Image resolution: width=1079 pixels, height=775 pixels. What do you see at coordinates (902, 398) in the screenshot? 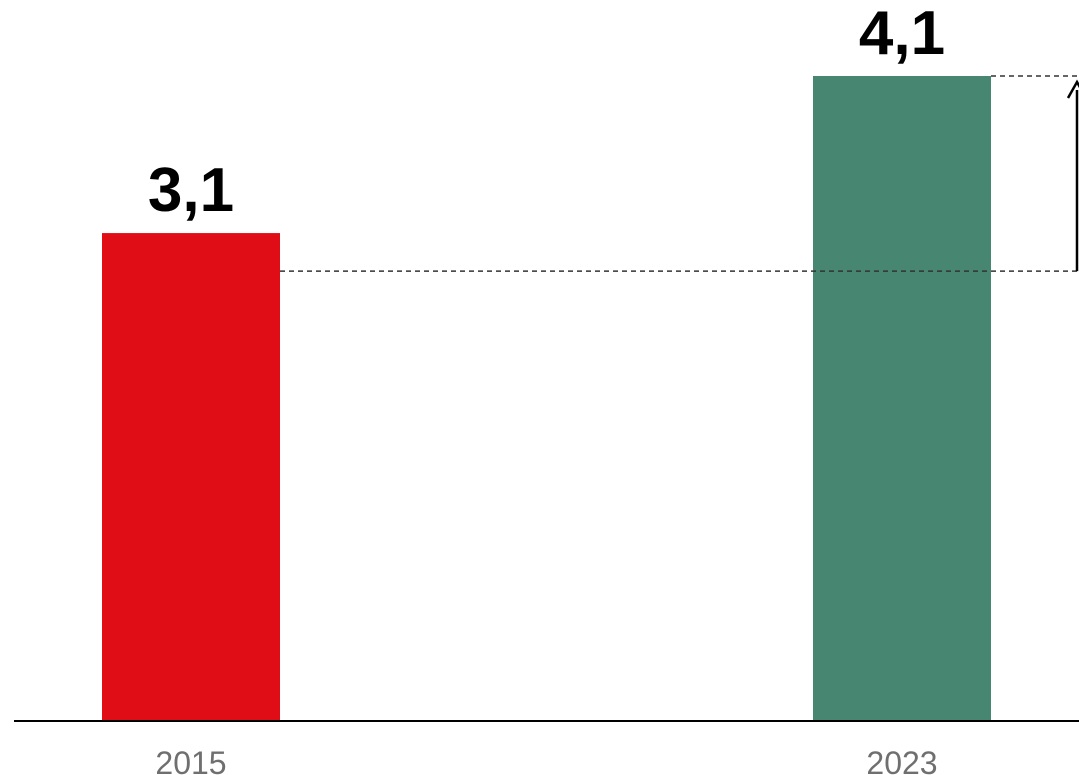
I see `bar-2023` at bounding box center [902, 398].